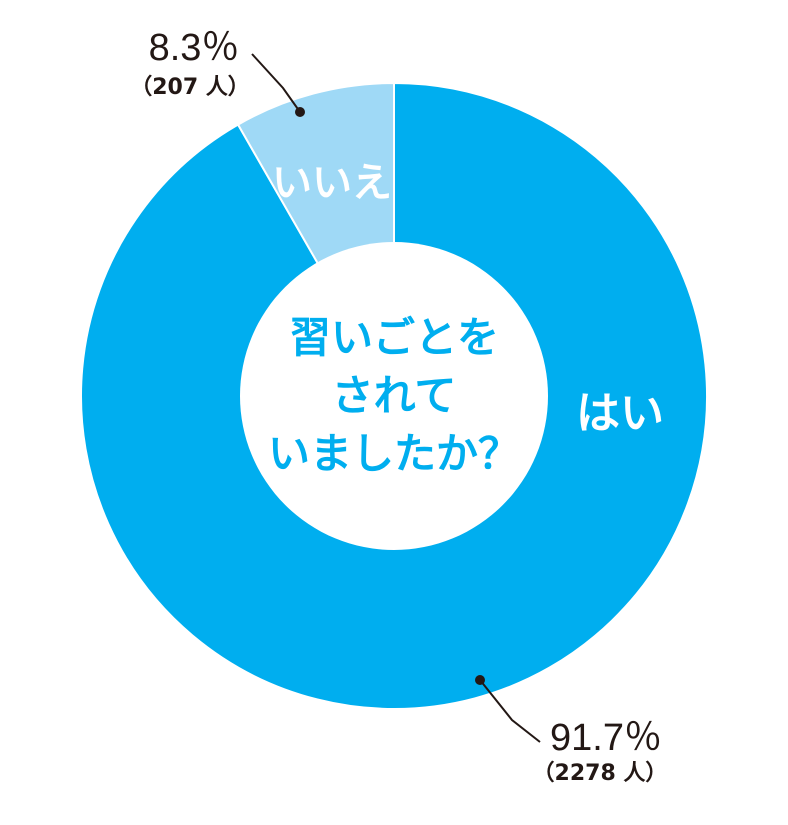  What do you see at coordinates (394, 337) in the screenshot?
I see `center-text-line-1: 習いごとを` at bounding box center [394, 337].